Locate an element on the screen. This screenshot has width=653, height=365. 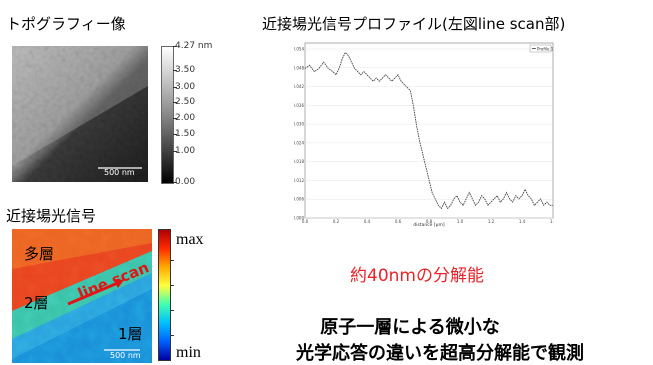
topo-colorbar-tick-label: 2.00 is located at coordinates (185, 118).